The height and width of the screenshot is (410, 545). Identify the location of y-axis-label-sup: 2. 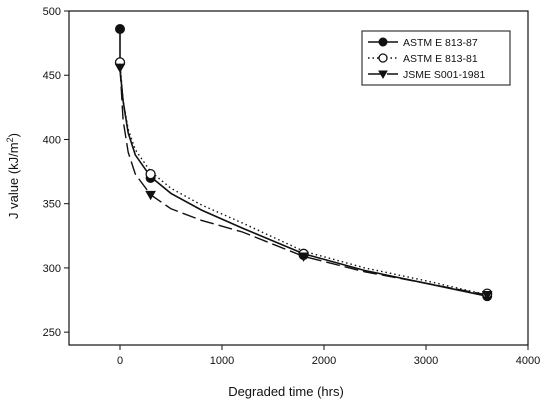
(10, 139).